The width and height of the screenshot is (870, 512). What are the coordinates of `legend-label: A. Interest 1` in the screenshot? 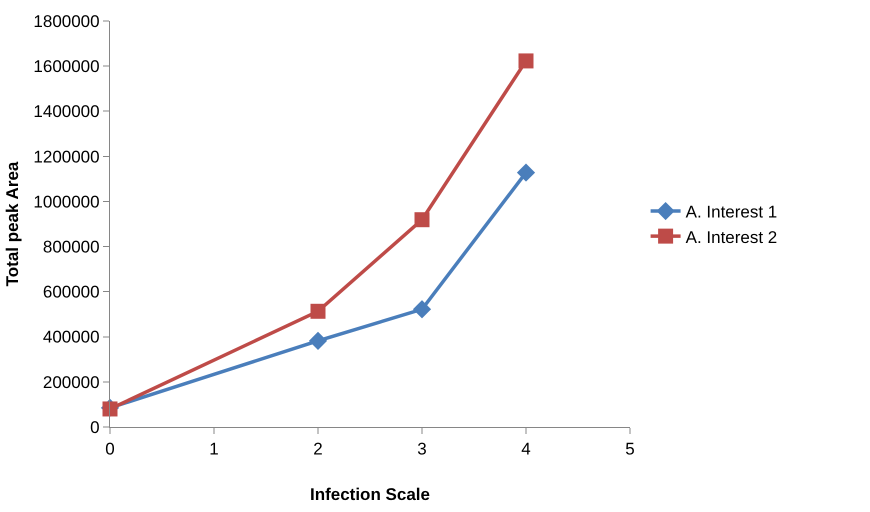 It's located at (732, 212).